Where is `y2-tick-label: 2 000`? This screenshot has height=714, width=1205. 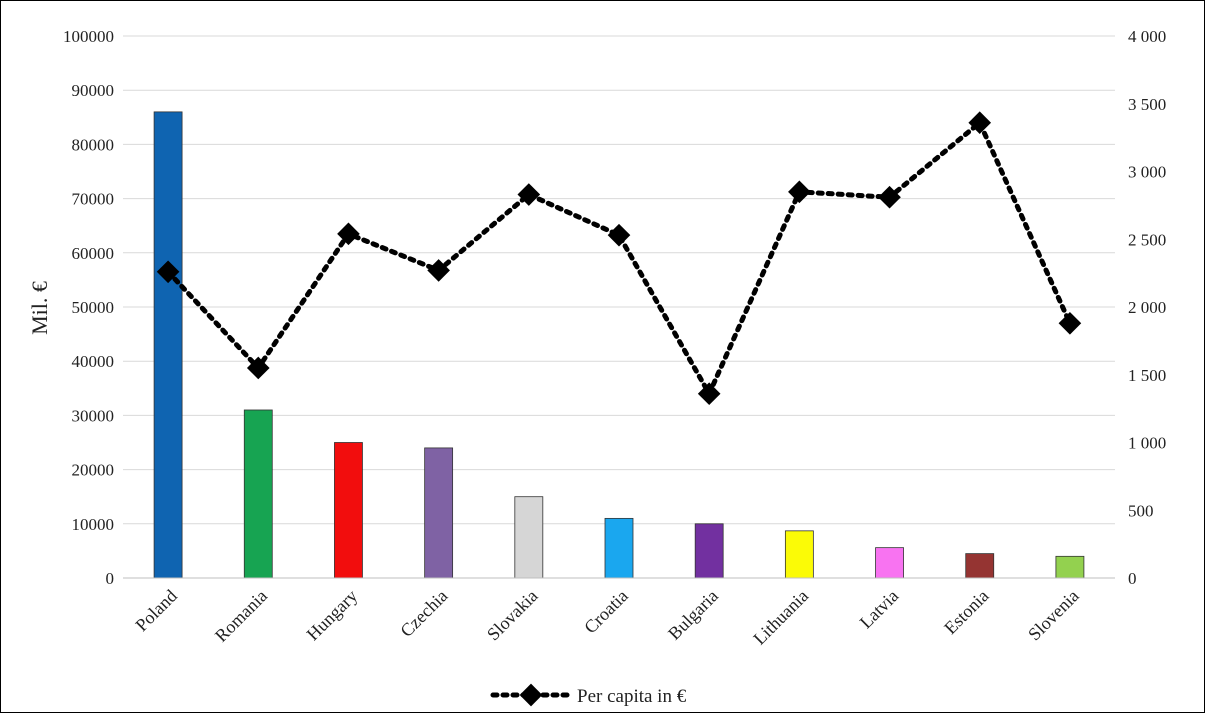
y2-tick-label: 2 000 is located at coordinates (1147, 307).